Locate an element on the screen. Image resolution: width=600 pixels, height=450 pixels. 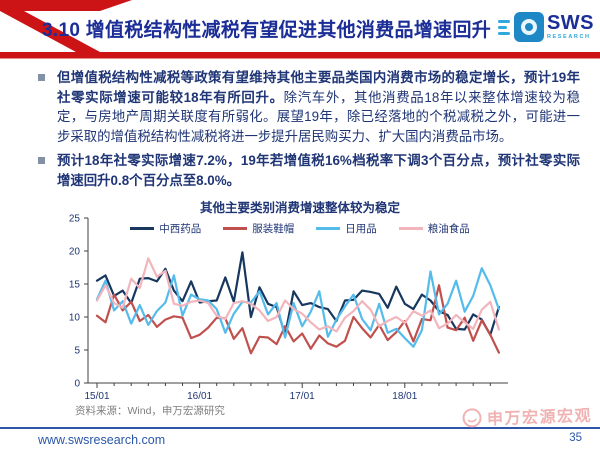
svg-text: 10 is located at coordinates (75, 318).